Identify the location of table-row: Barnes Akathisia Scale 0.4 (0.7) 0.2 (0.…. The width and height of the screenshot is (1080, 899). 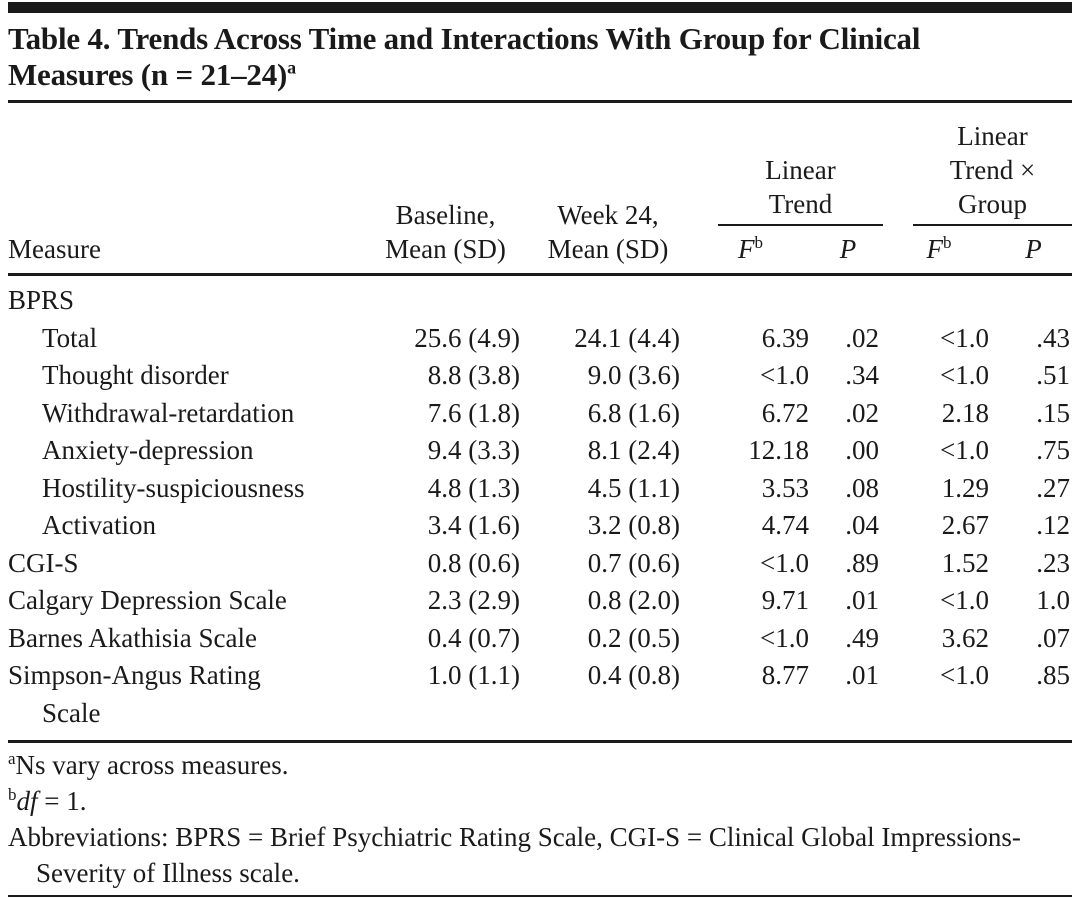
(540, 639).